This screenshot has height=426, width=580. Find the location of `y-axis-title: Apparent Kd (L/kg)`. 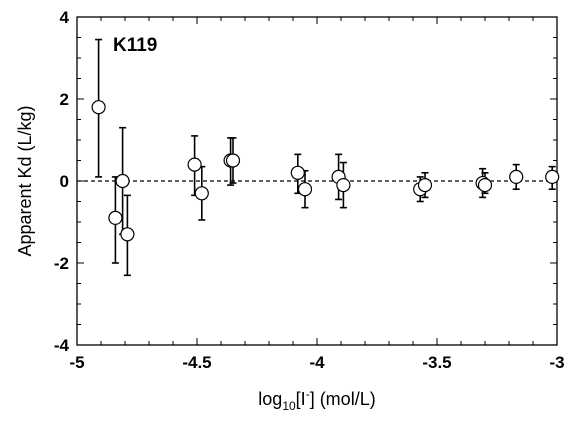

y-axis-title: Apparent Kd (L/kg) is located at coordinates (25, 180).